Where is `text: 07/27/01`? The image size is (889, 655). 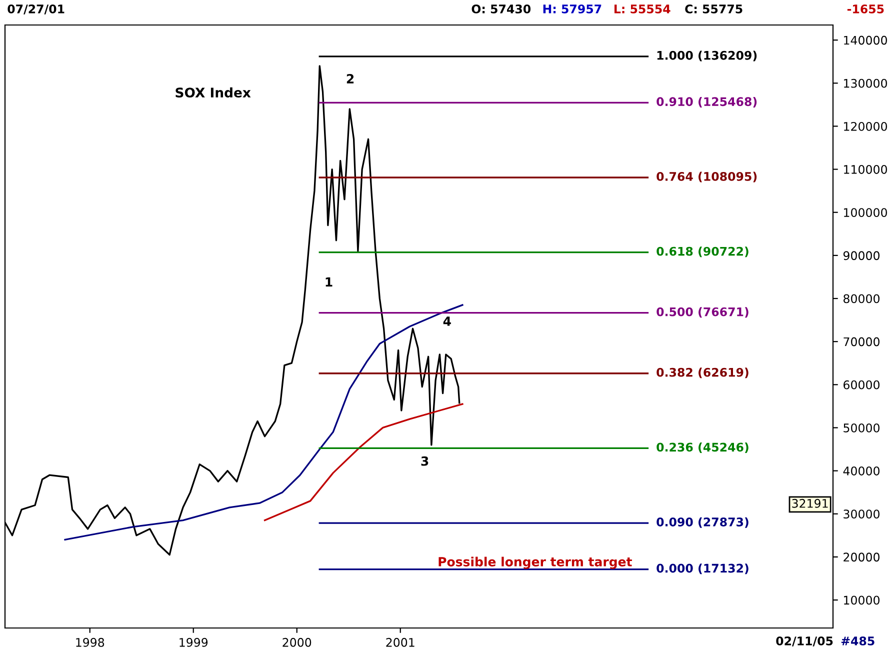 text: 07/27/01 is located at coordinates (36, 9).